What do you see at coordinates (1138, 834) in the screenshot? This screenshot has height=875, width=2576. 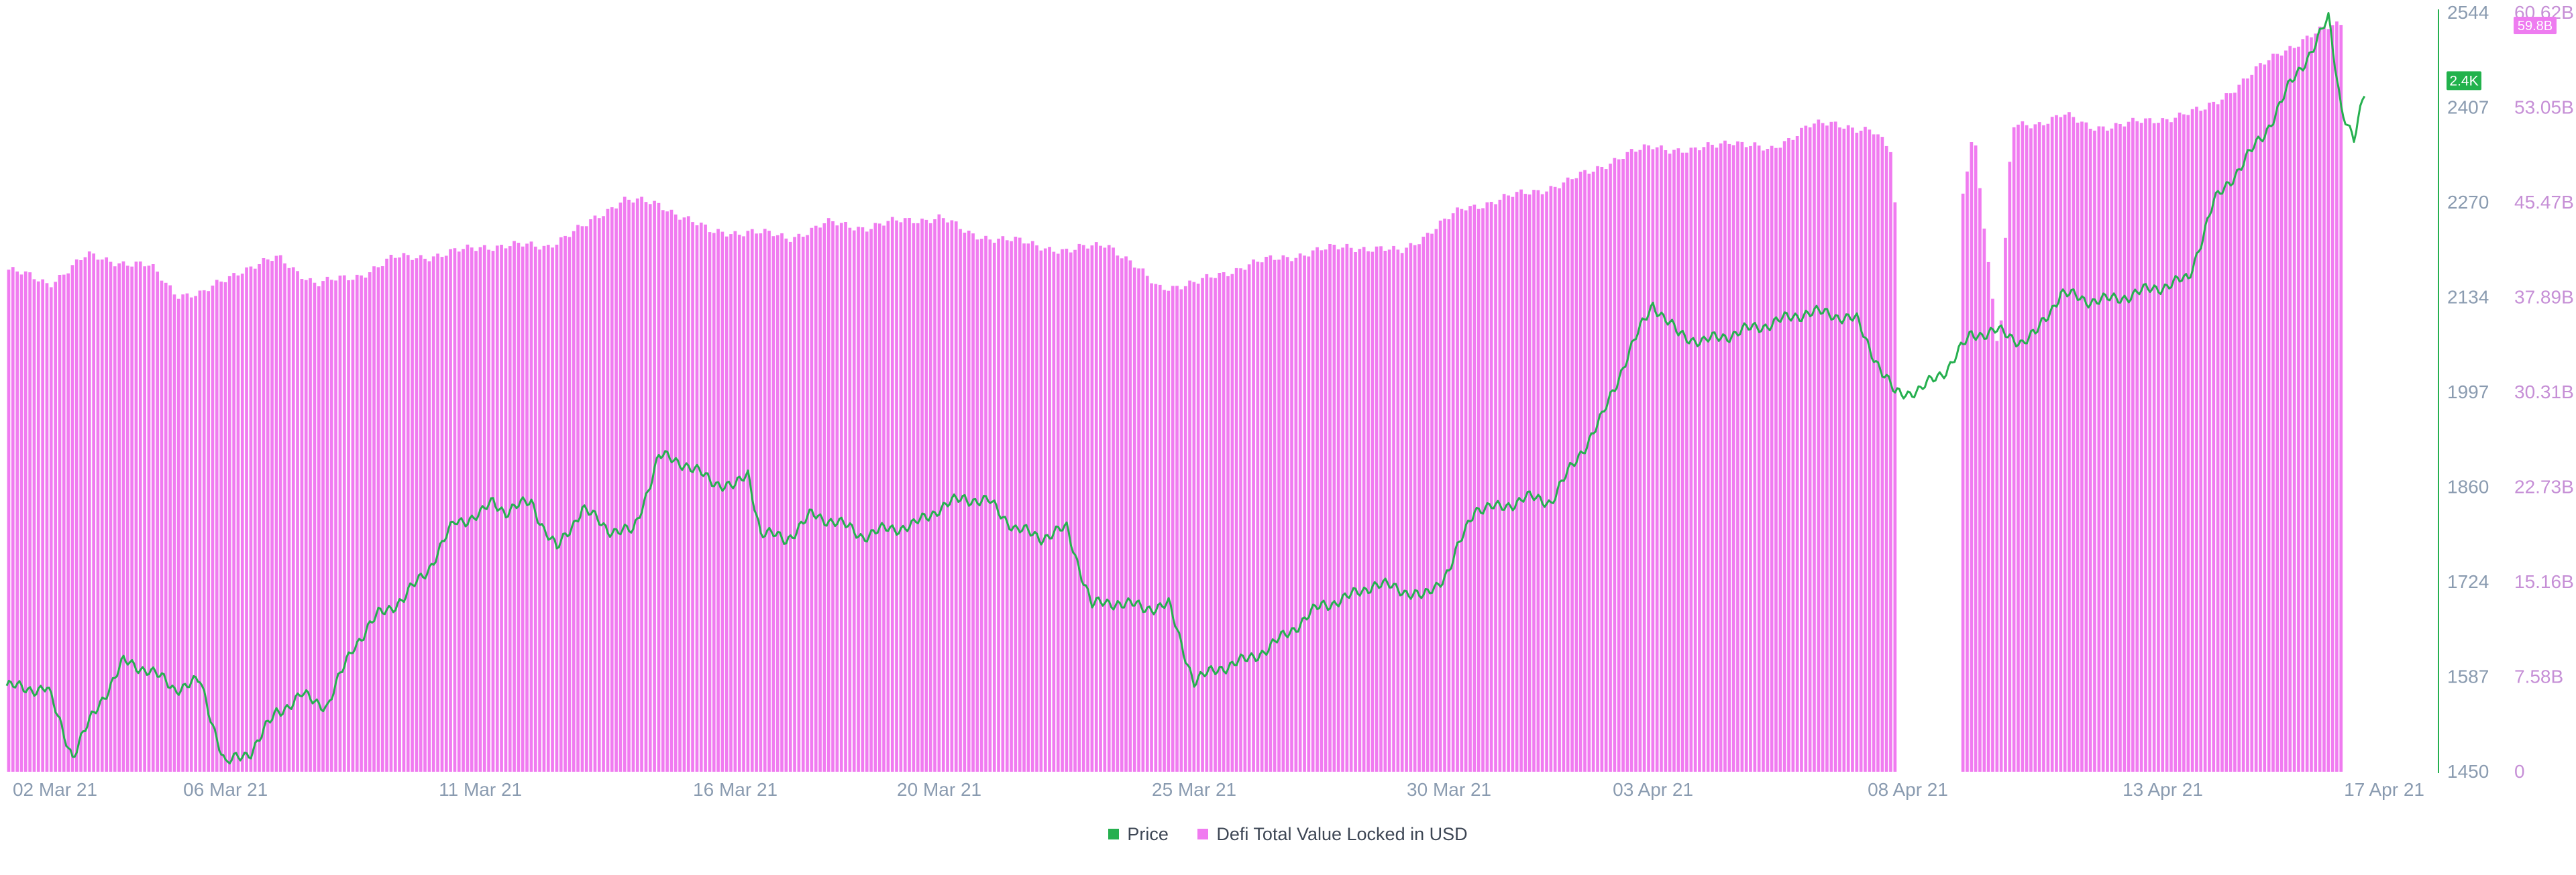 I see `legend-item-price: Price` at bounding box center [1138, 834].